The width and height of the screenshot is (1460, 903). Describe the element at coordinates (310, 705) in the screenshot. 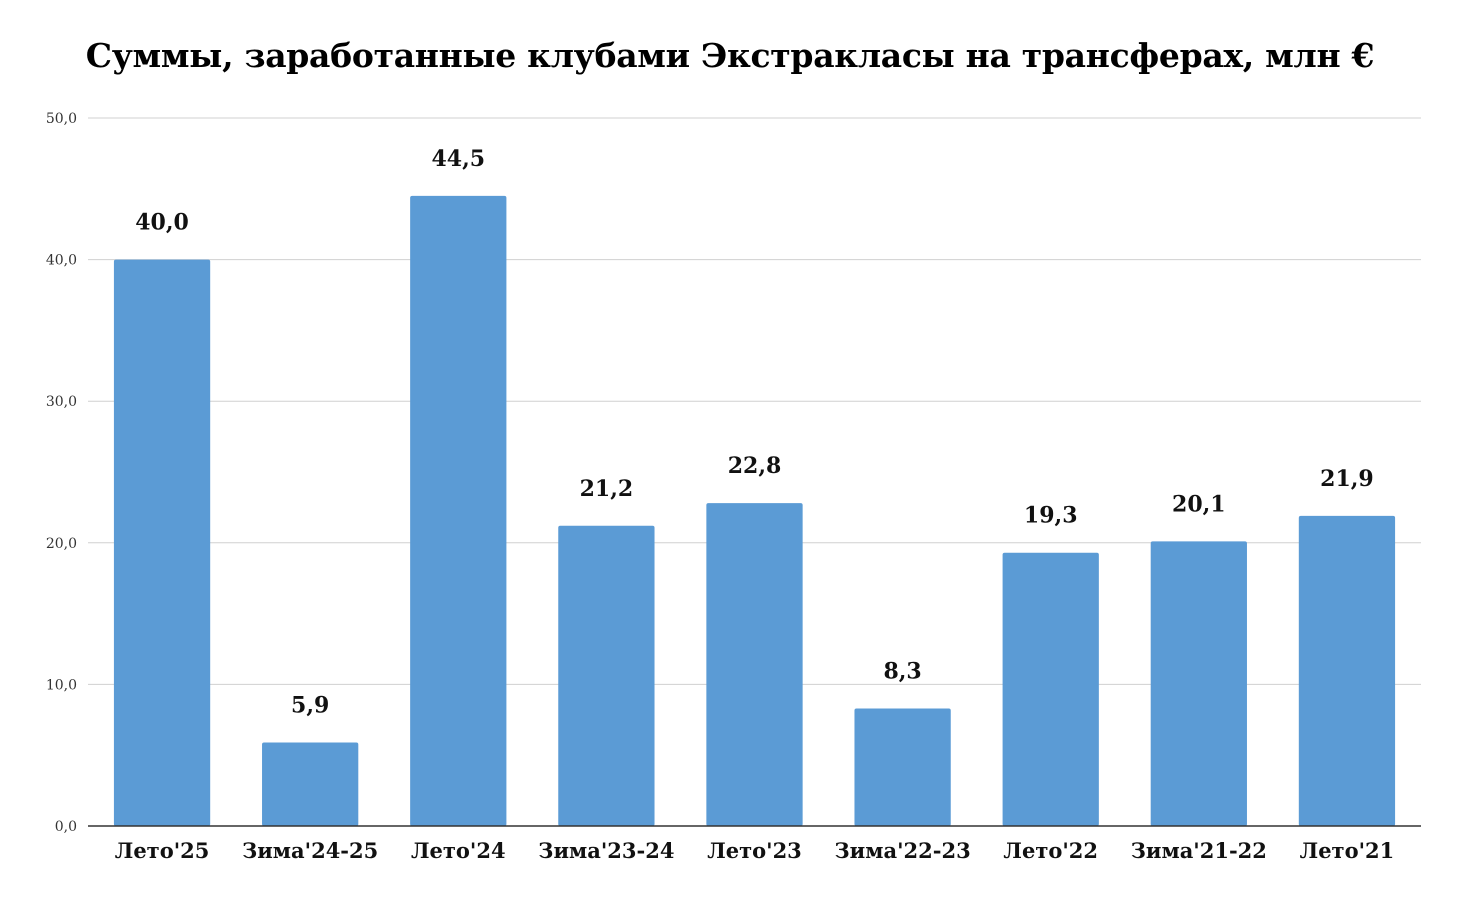

I see `data-label: 5,9` at that location.